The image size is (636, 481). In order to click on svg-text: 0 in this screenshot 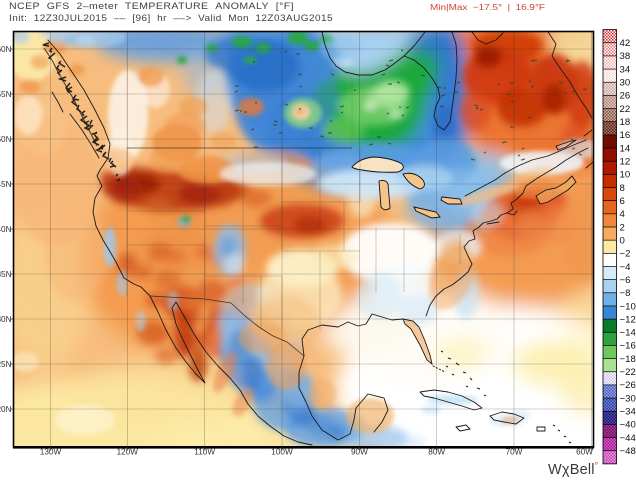, I will do `click(622, 240)`.